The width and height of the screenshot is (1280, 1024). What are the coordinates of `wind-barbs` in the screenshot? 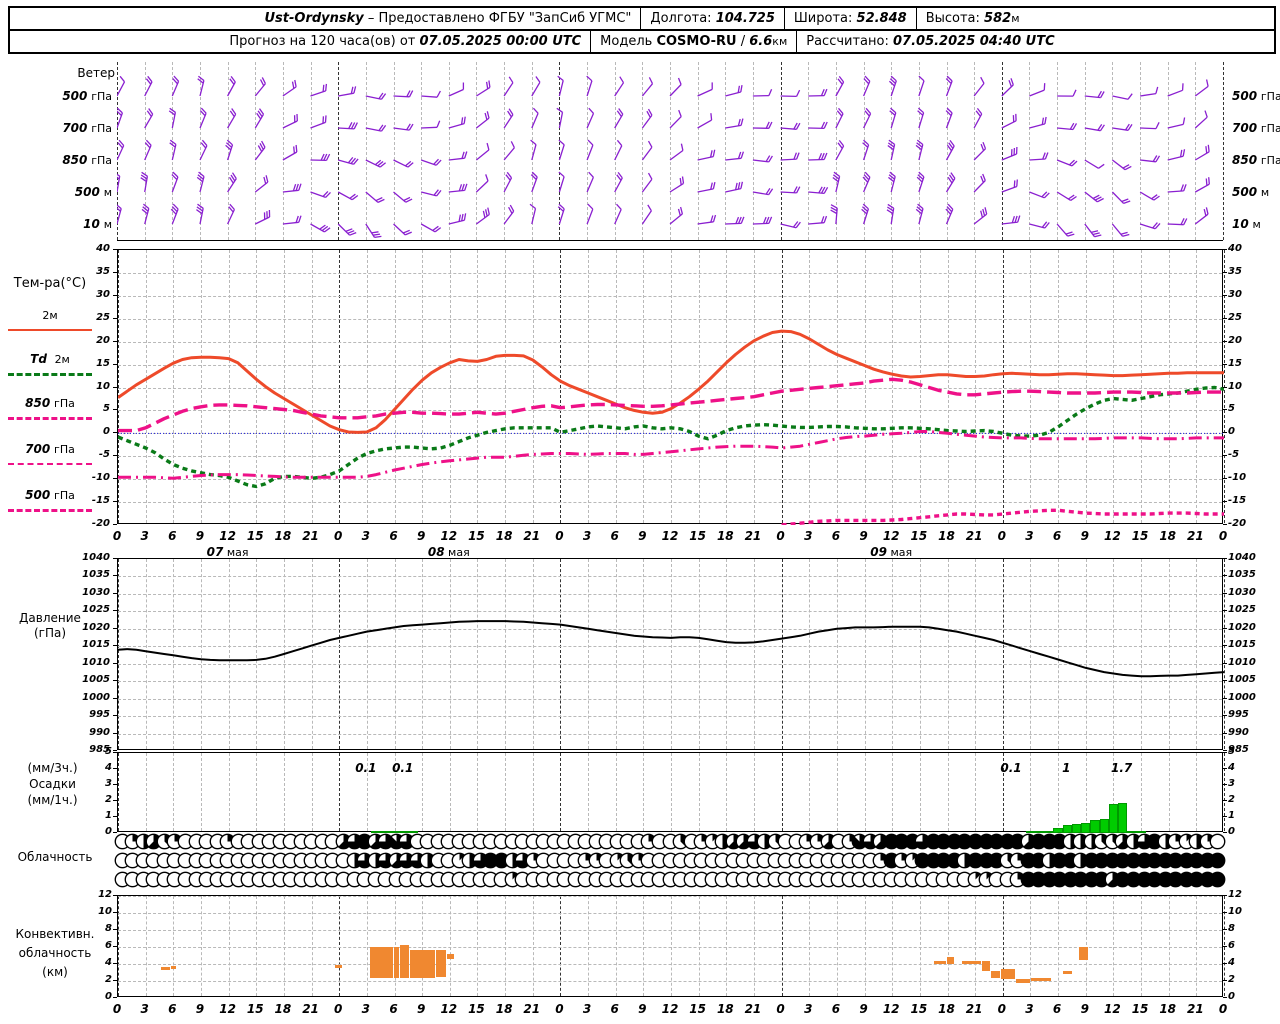 It's located at (670, 157).